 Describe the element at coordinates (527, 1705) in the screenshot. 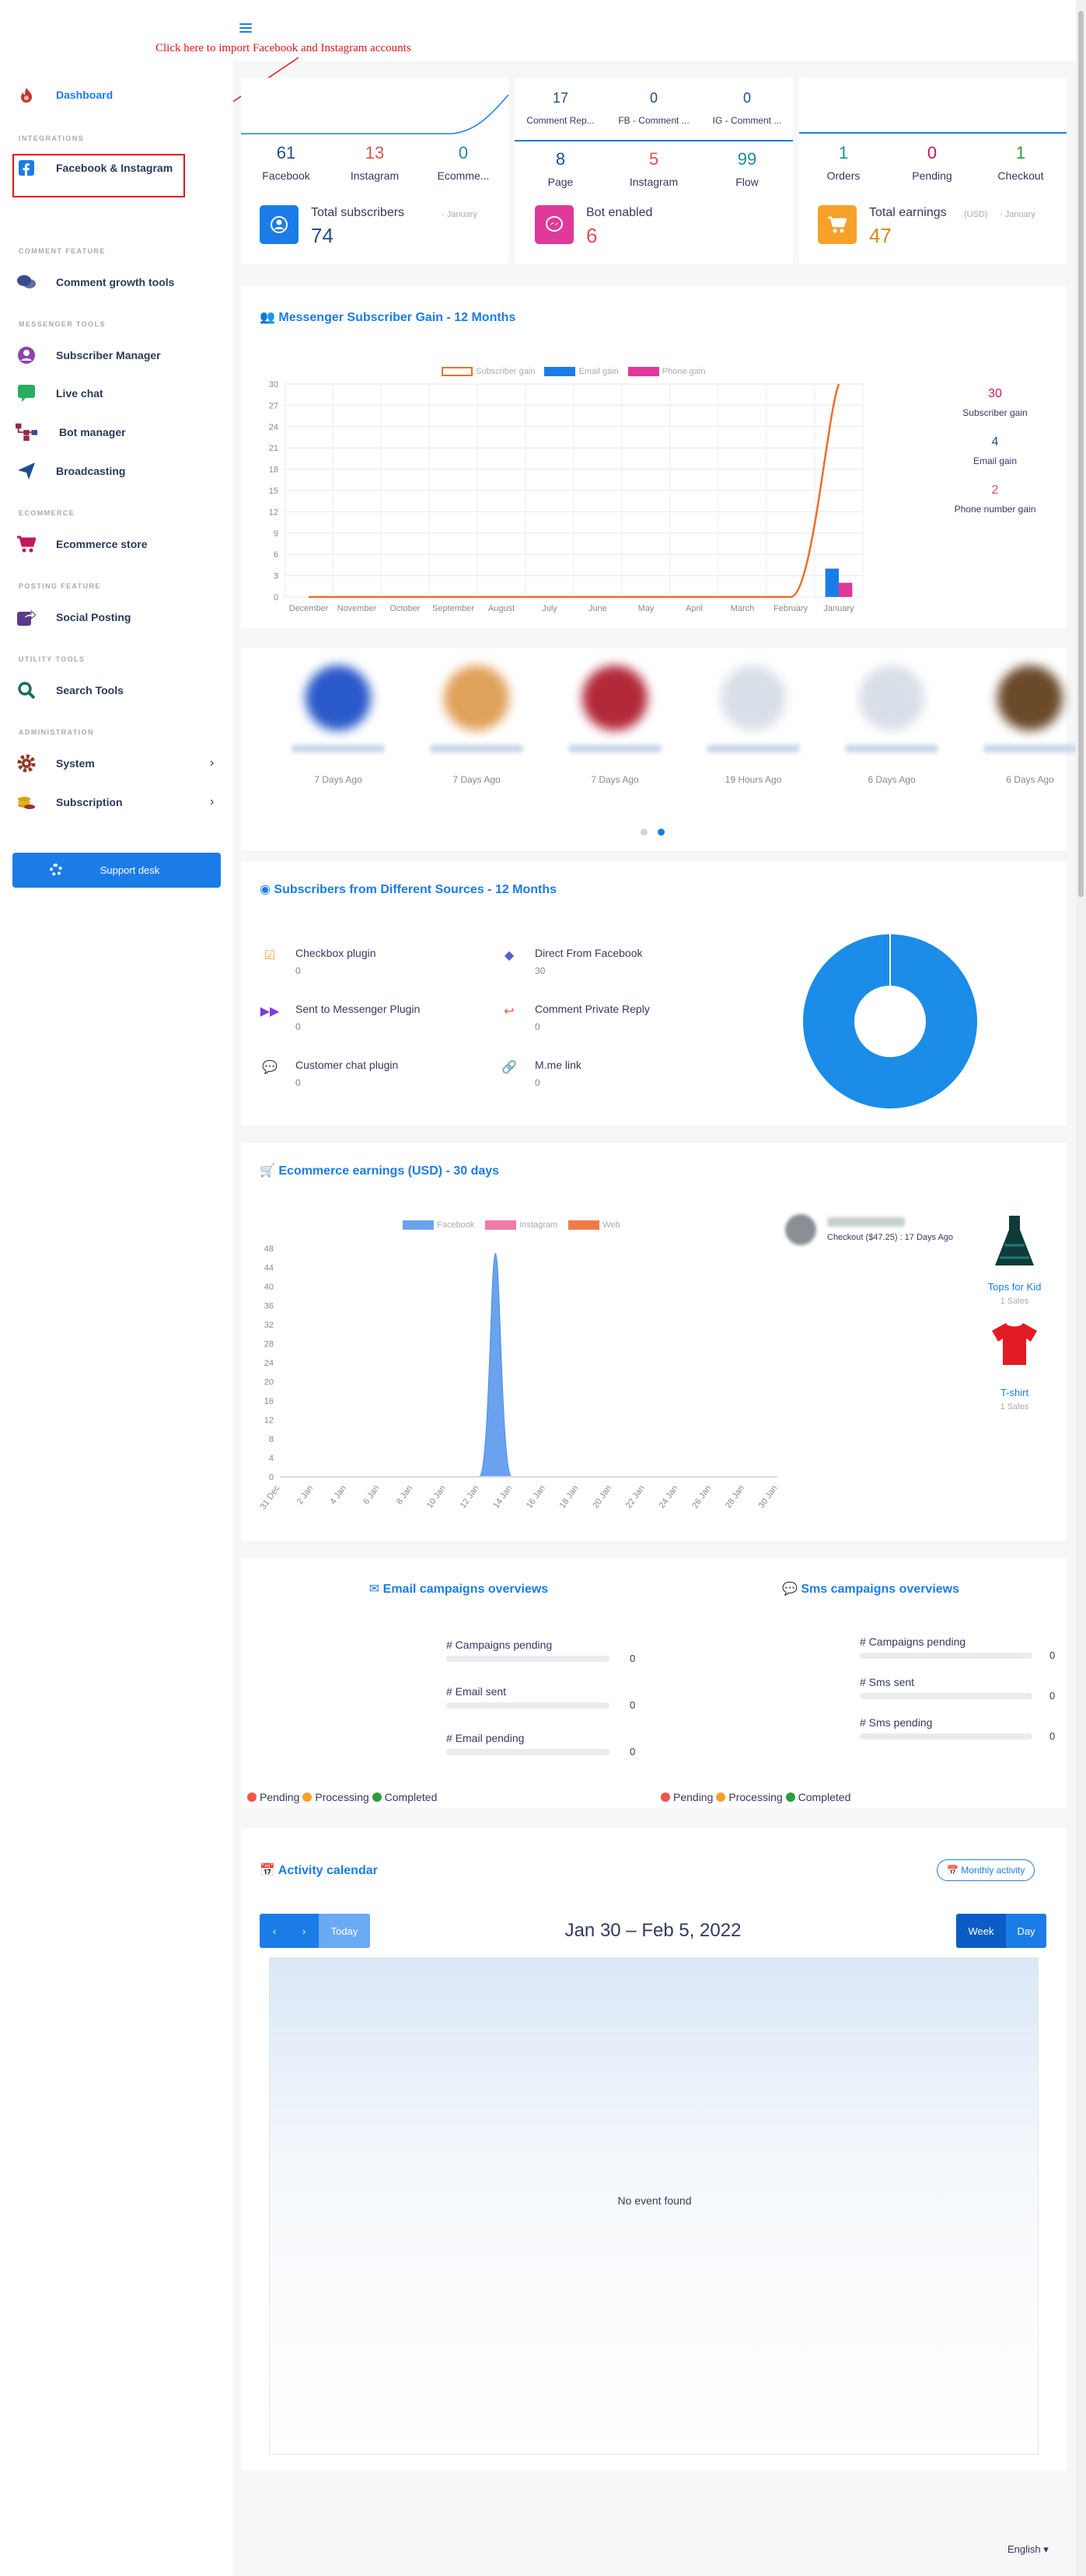

I see `progress-bar` at that location.